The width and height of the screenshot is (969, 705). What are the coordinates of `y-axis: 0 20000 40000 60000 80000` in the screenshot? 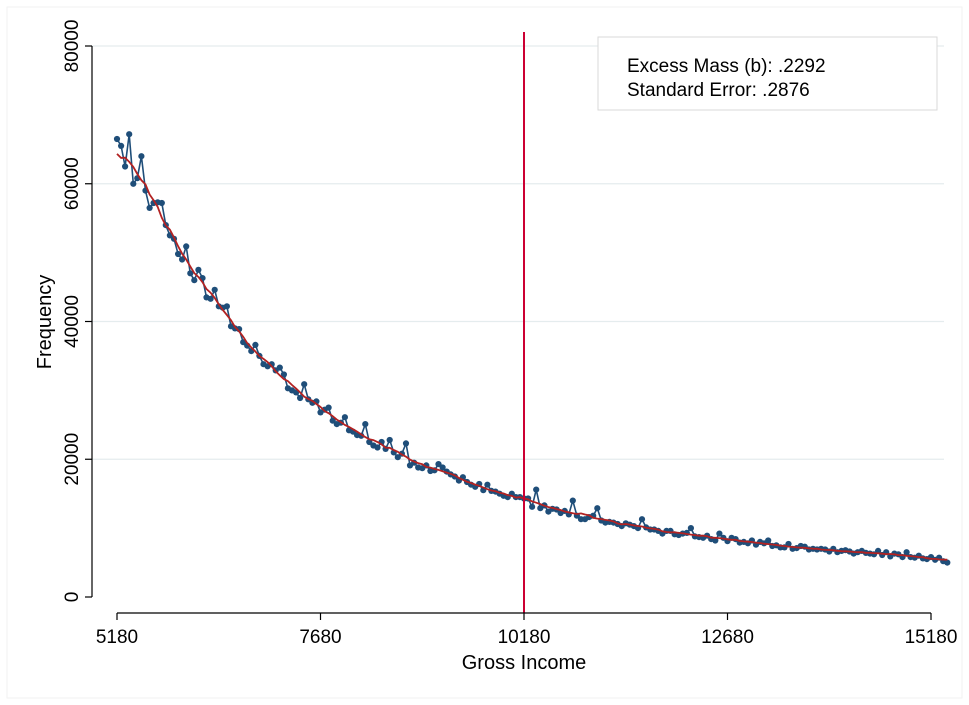 It's located at (77, 311).